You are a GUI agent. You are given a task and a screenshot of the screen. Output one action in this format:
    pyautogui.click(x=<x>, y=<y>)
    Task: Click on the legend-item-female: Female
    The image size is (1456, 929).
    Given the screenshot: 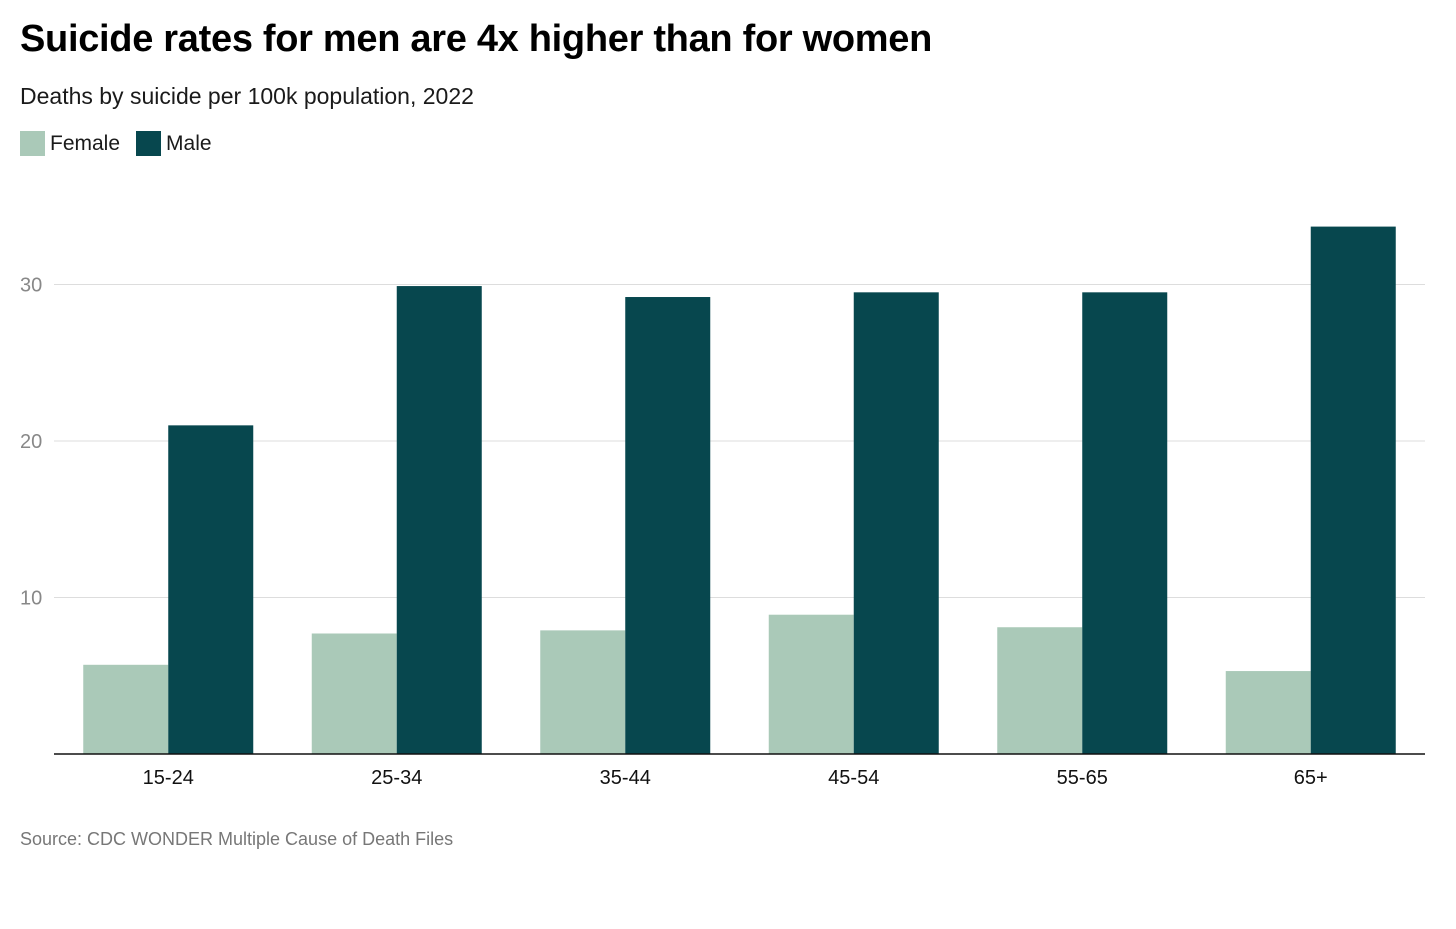 What is the action you would take?
    pyautogui.click(x=70, y=143)
    